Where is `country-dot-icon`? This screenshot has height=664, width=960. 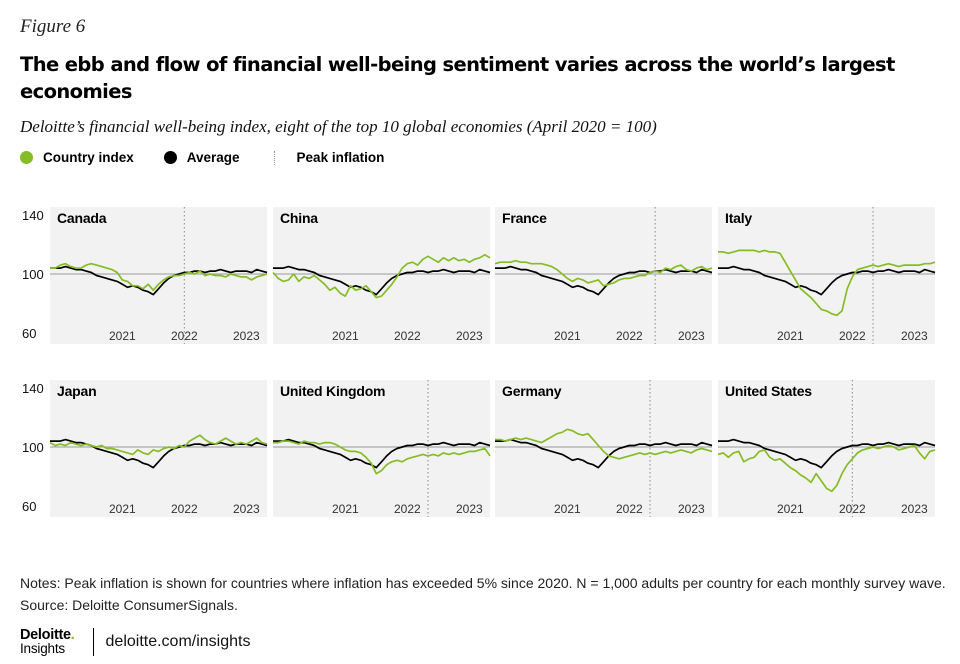 country-dot-icon is located at coordinates (26, 157).